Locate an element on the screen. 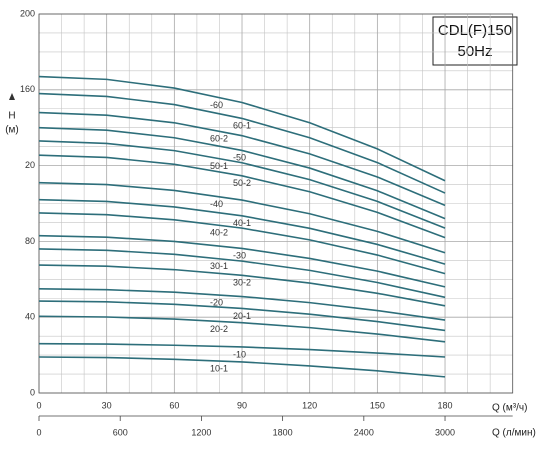  axis-arrow is located at coordinates (12, 96).